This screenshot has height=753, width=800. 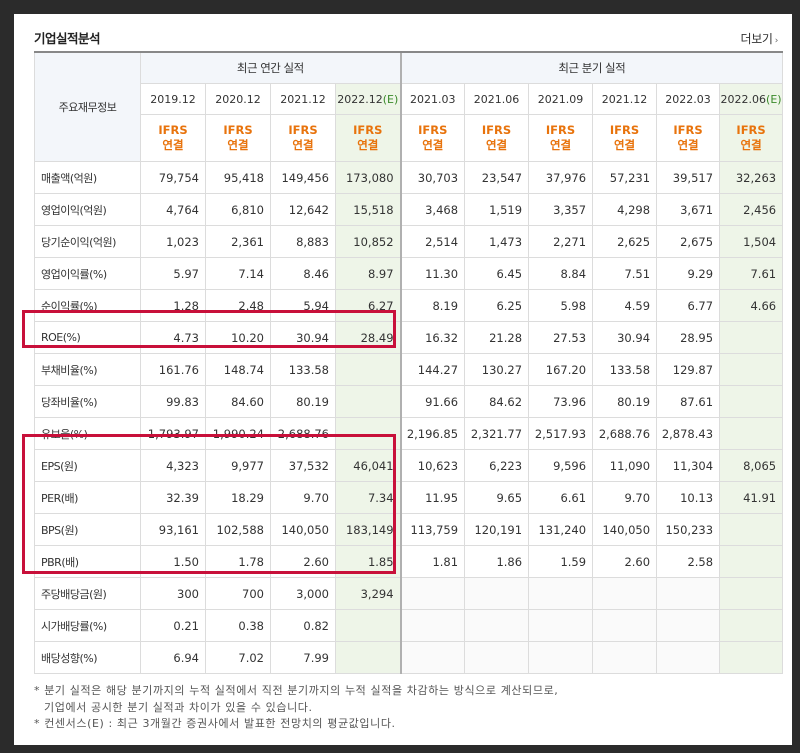 What do you see at coordinates (173, 177) in the screenshot?
I see `annual-value-cell: 79,754` at bounding box center [173, 177].